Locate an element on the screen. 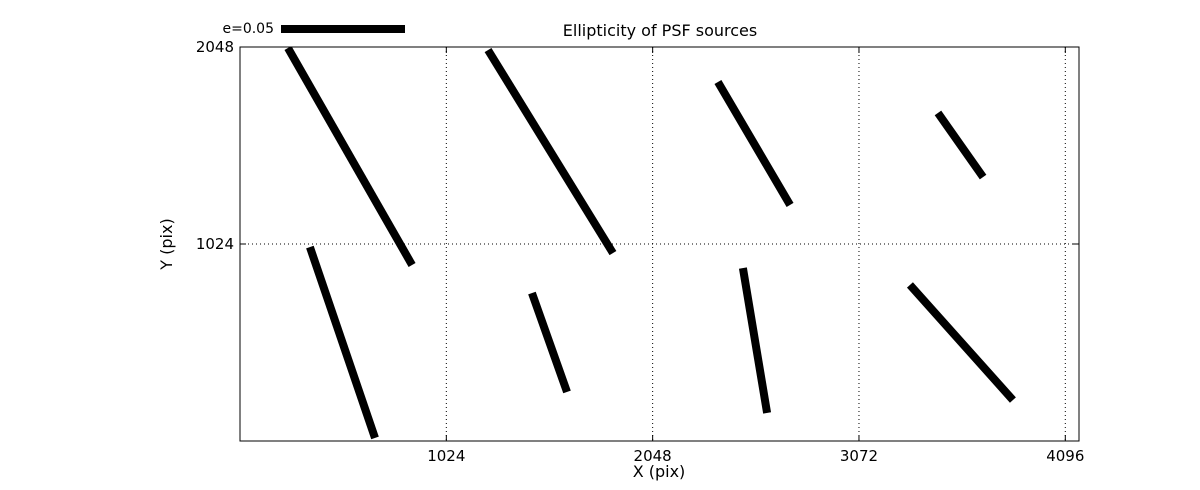 The width and height of the screenshot is (1200, 490). x-tick-label-4096: 4096 is located at coordinates (1065, 456).